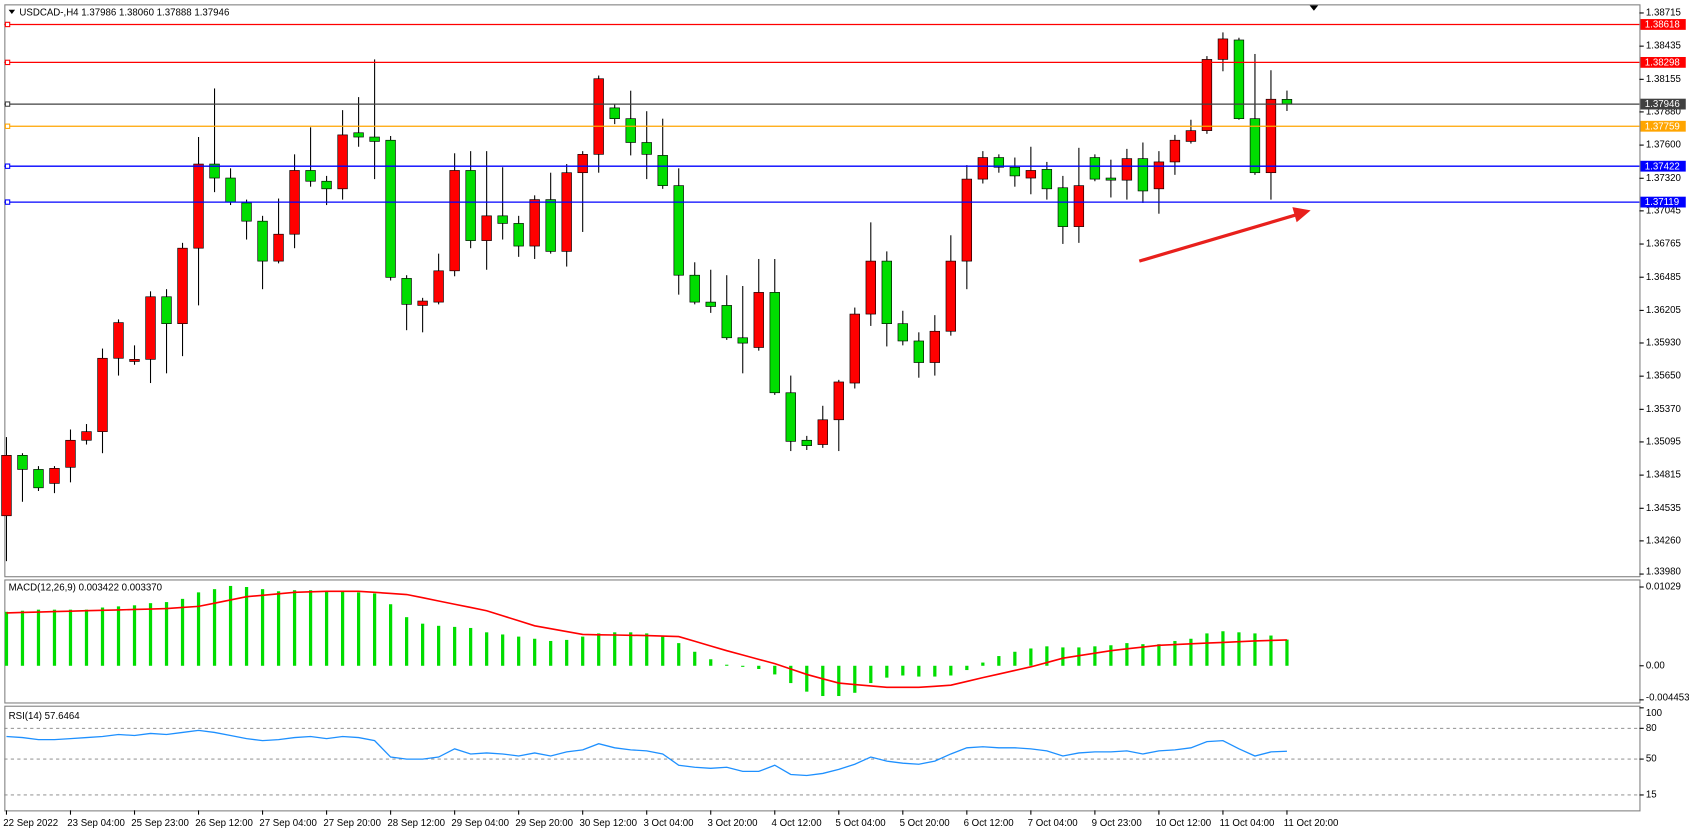 The width and height of the screenshot is (1689, 833). What do you see at coordinates (45, 716) in the screenshot?
I see `panel-title: RSI(14) 57.6464` at bounding box center [45, 716].